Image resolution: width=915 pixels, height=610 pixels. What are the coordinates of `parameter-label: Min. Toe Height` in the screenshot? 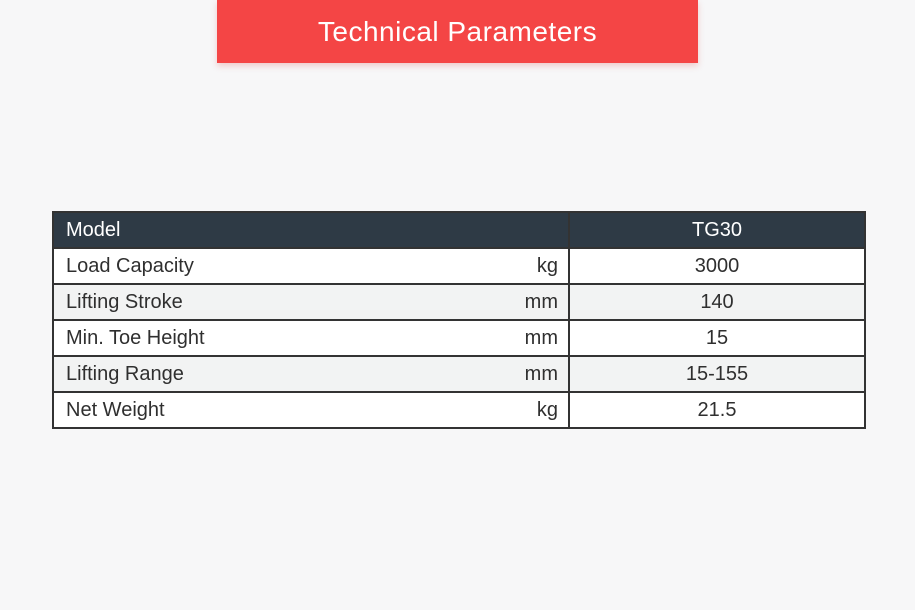 It's located at (135, 337).